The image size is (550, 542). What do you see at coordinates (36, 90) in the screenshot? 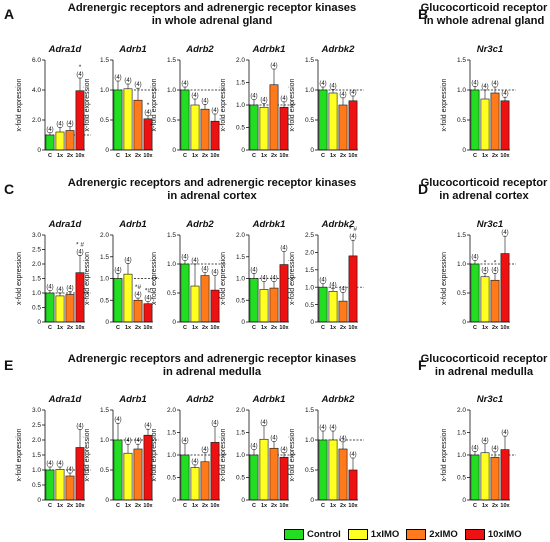
I see `y-tick-label: 4.0` at bounding box center [36, 90].